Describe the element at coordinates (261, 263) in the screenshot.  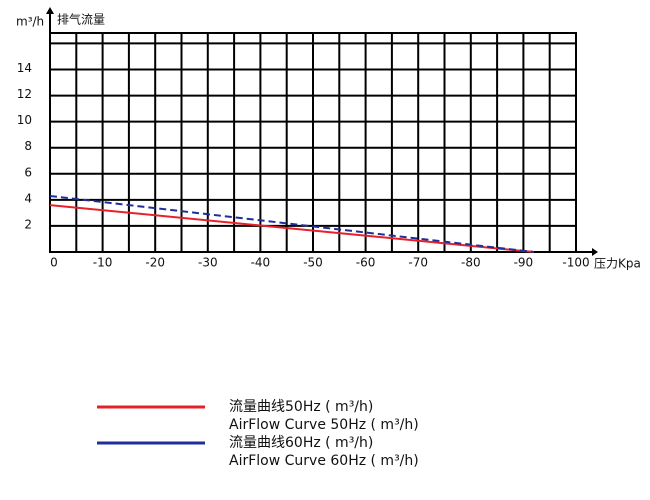
I see `x-tick-label: -40` at that location.